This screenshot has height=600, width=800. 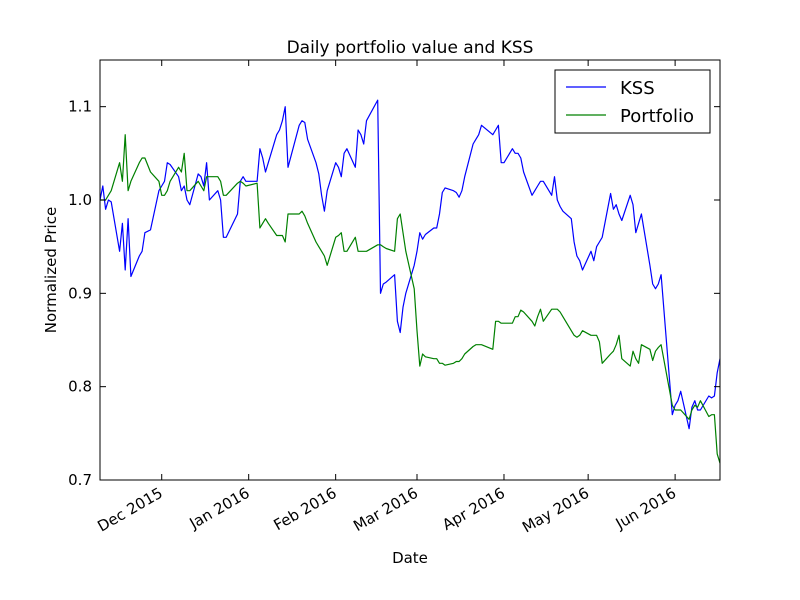 I want to click on chart-title: Daily portfolio value and KSS, so click(x=410, y=48).